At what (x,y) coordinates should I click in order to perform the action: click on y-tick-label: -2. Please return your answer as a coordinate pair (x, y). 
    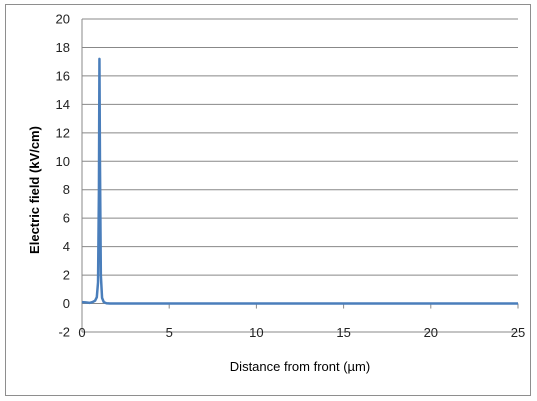
    Looking at the image, I should click on (64, 332).